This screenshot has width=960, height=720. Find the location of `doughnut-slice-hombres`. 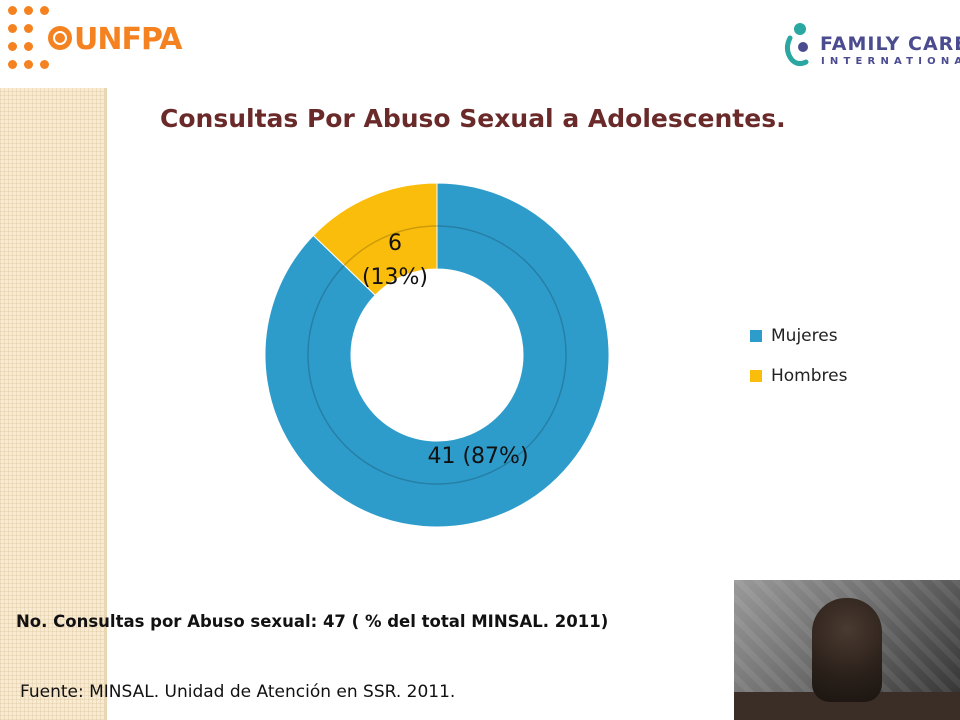

doughnut-slice-hombres is located at coordinates (375, 239).